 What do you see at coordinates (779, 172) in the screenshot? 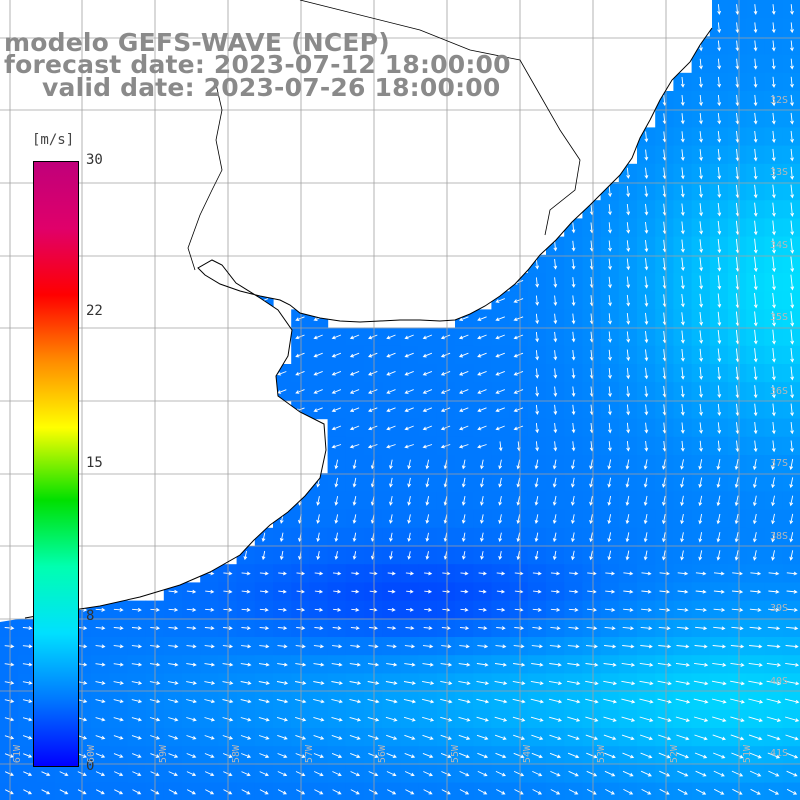
I see `lat-label: 33S` at bounding box center [779, 172].